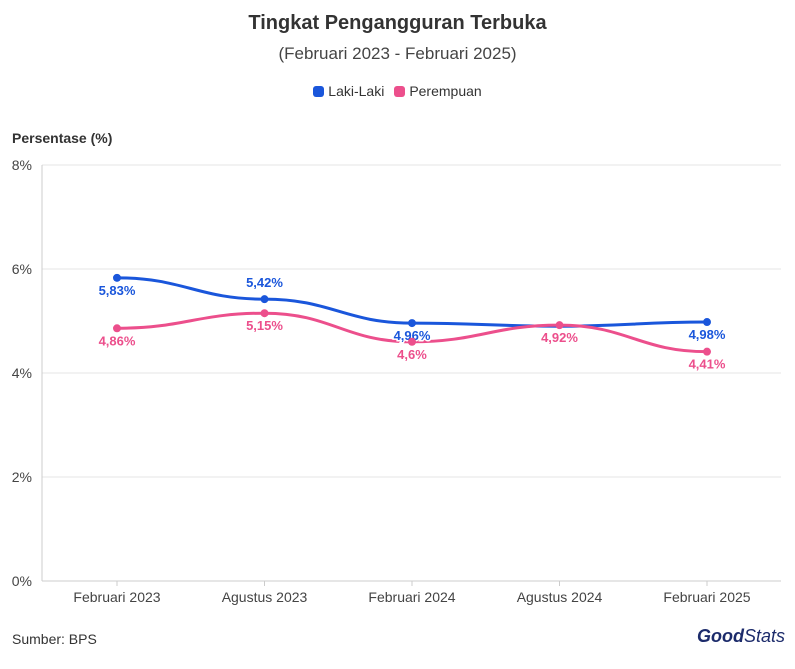 The height and width of the screenshot is (669, 795). I want to click on chart-subtitle: (Februari 2023 - Februari 2025), so click(397, 53).